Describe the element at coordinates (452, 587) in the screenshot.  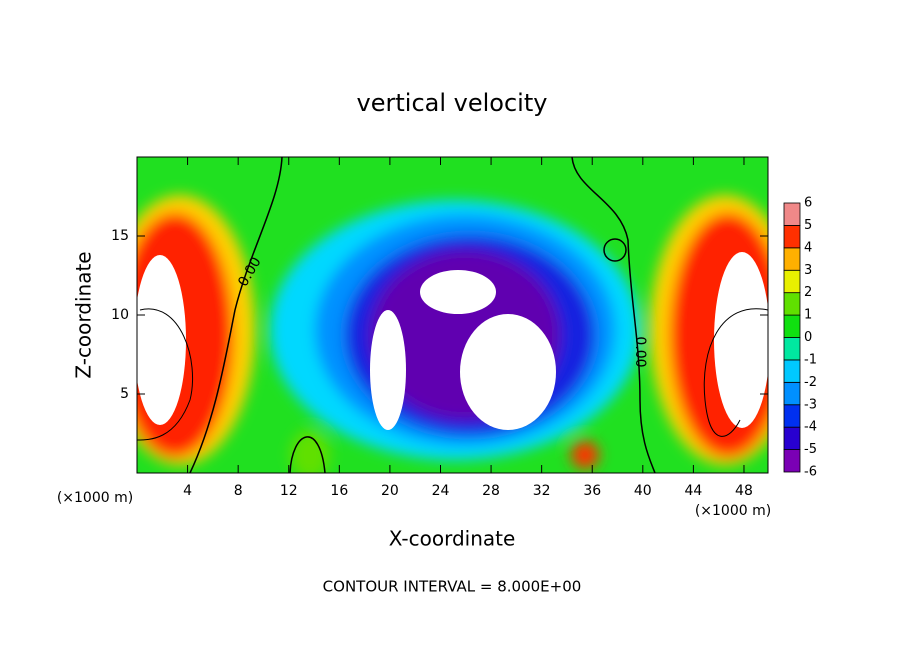
I see `footnote: CONTOUR INTERVAL = 8.000E+00` at that location.